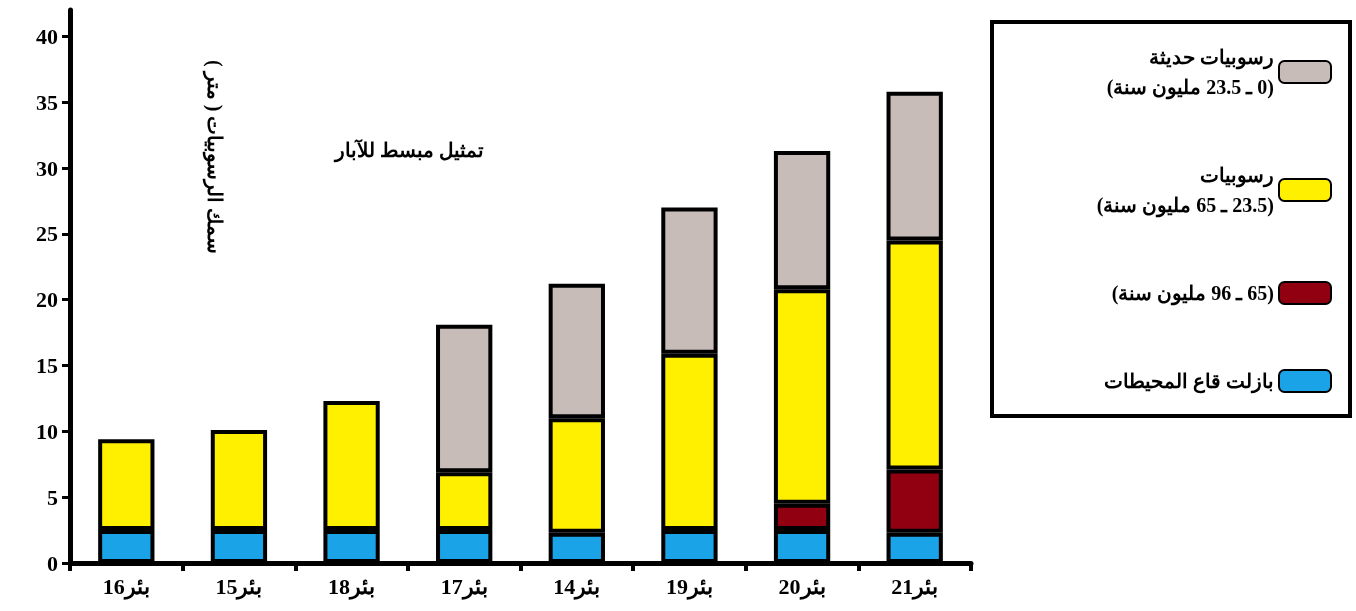  Describe the element at coordinates (47, 300) in the screenshot. I see `y-tick-label: 20` at that location.